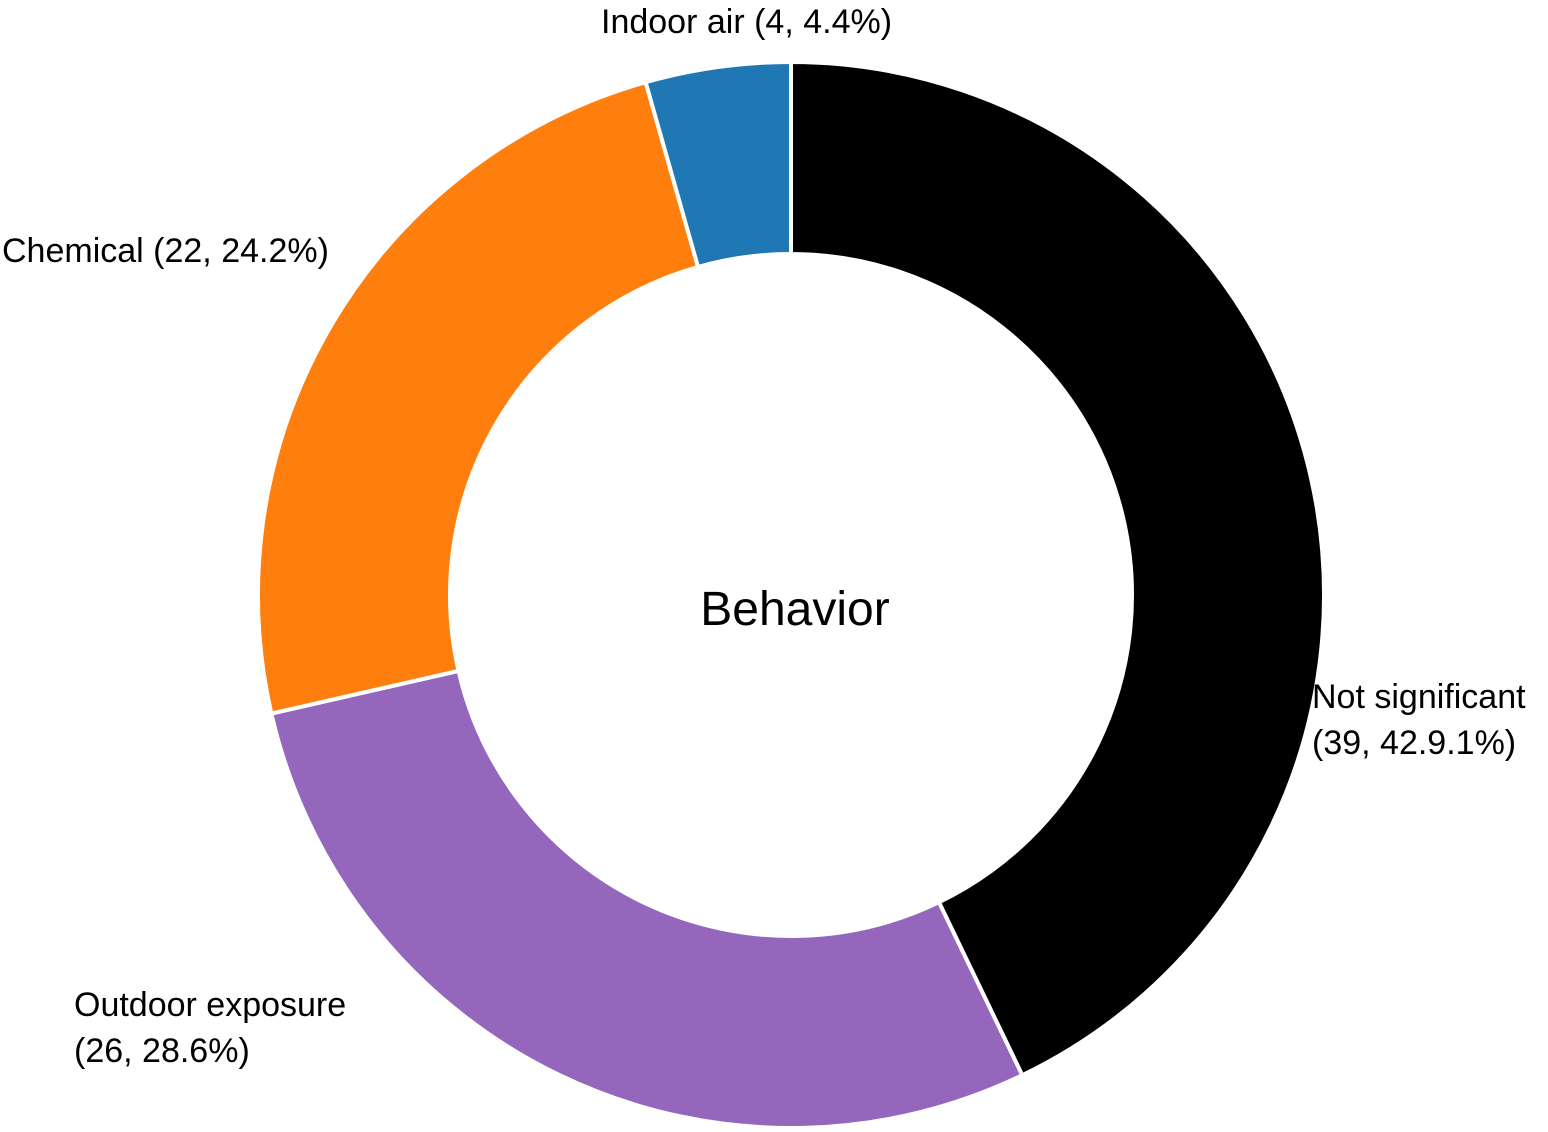  What do you see at coordinates (210, 1028) in the screenshot?
I see `label-outdoor-exposure: Outdoor exposure (26, 28.6%)` at bounding box center [210, 1028].